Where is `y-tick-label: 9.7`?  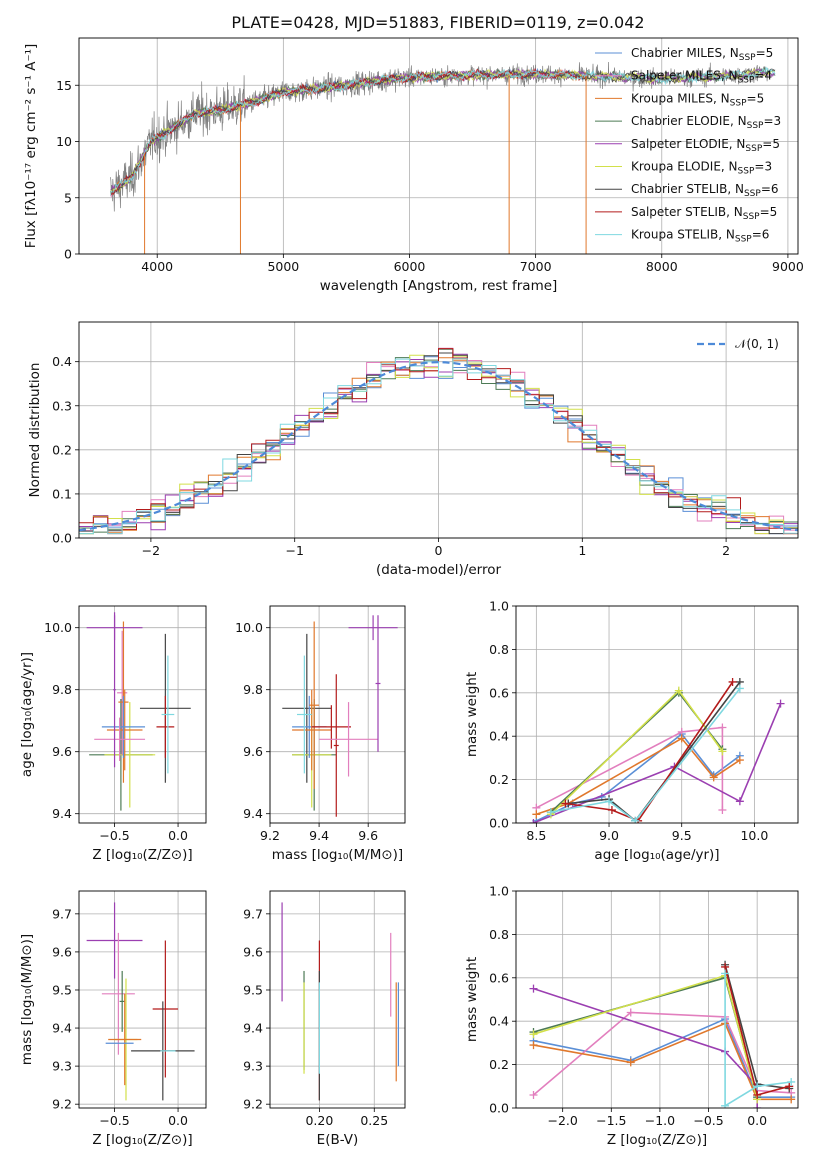
y-tick-label: 9.7 is located at coordinates (253, 913).